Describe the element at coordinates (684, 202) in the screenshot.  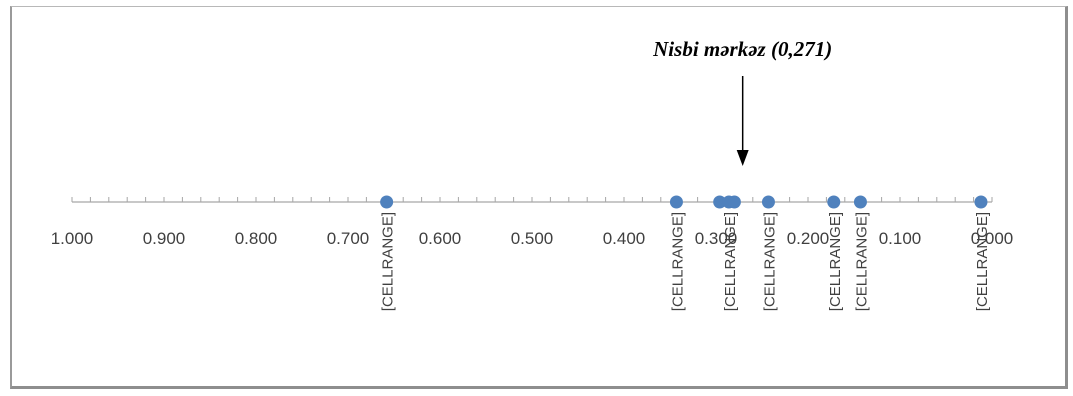
I see `data-points` at that location.